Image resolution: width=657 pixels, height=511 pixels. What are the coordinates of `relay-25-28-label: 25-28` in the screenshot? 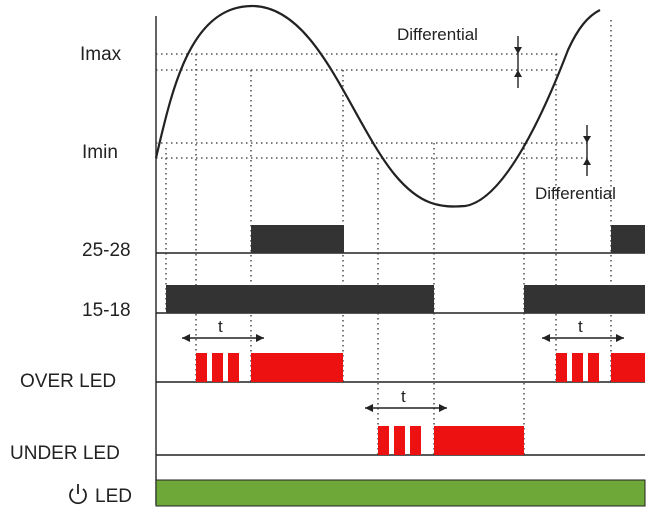 It's located at (106, 250).